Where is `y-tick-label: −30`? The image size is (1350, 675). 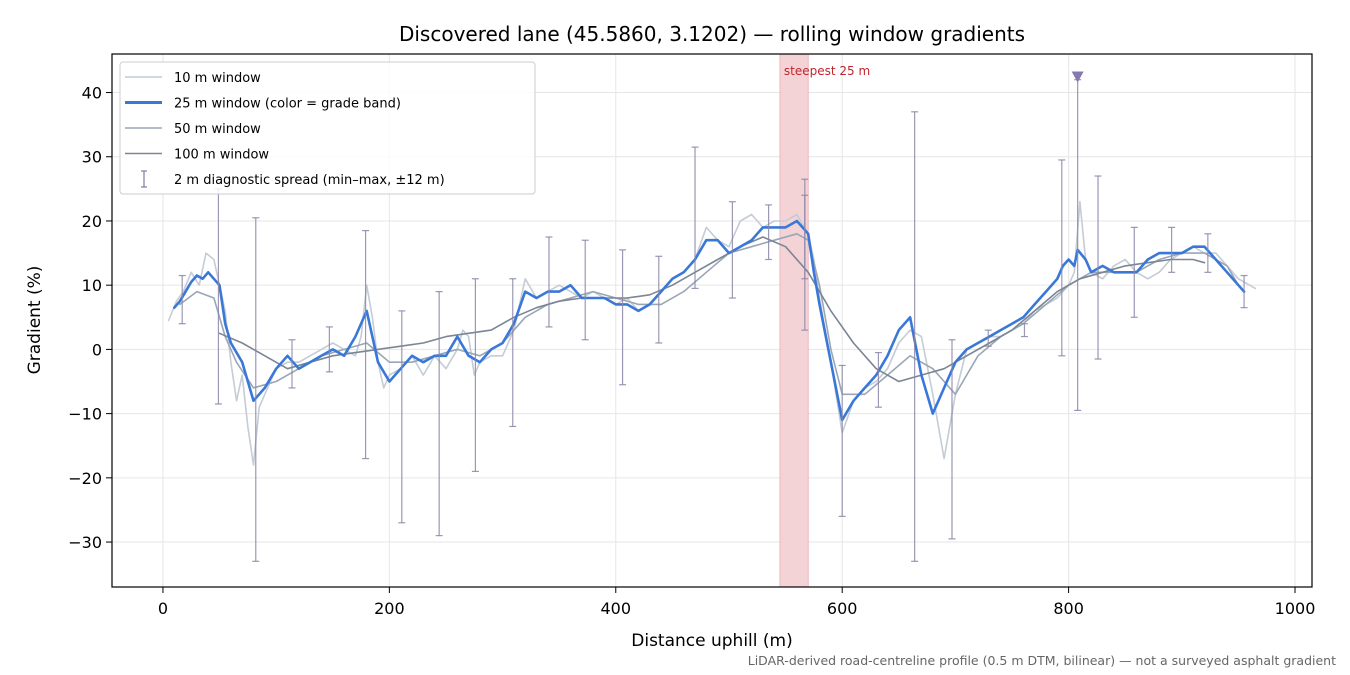 y-tick-label: −30 is located at coordinates (85, 542).